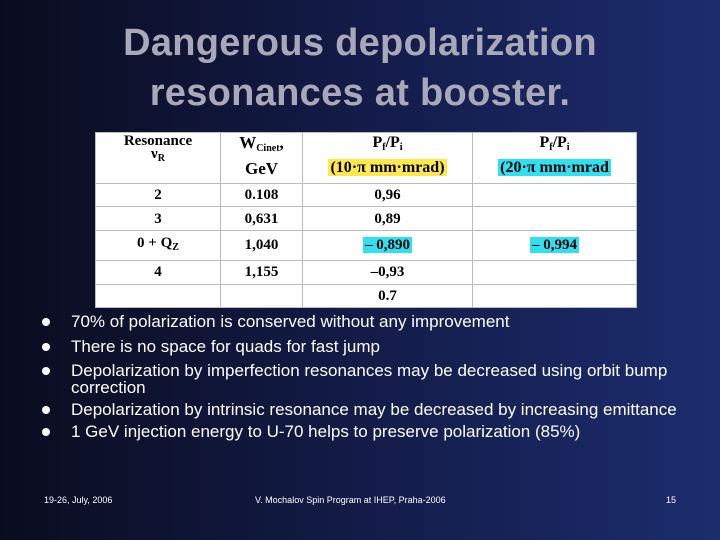 The height and width of the screenshot is (540, 720). What do you see at coordinates (261, 168) in the screenshot?
I see `header-energy-unit: GeV` at bounding box center [261, 168].